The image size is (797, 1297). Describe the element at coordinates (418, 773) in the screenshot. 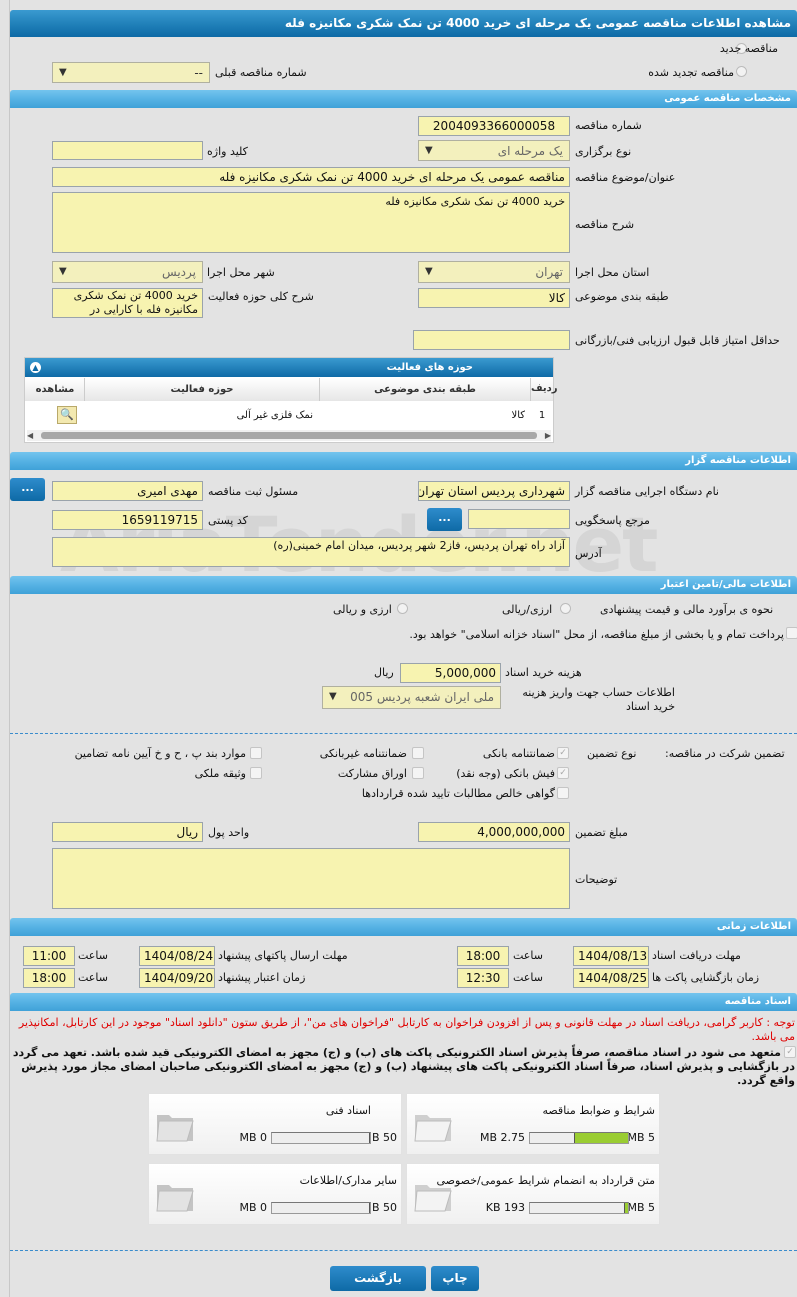

I see `checkbox-bonds` at that location.